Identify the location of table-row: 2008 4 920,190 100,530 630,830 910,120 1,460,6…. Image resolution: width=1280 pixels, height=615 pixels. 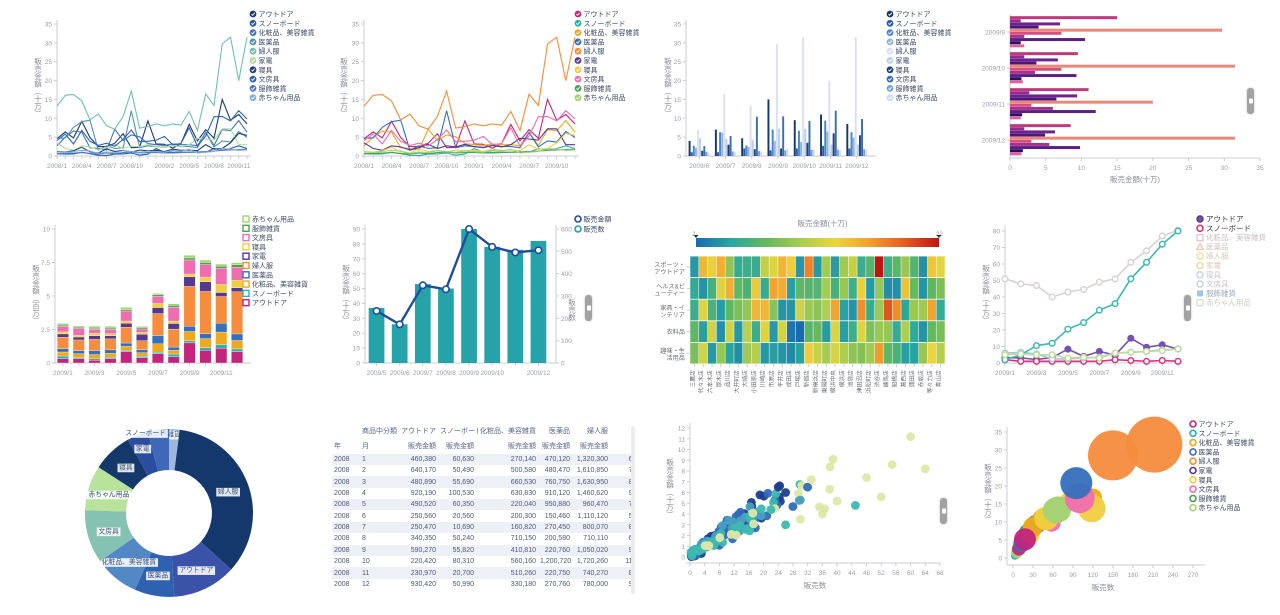
(482, 493).